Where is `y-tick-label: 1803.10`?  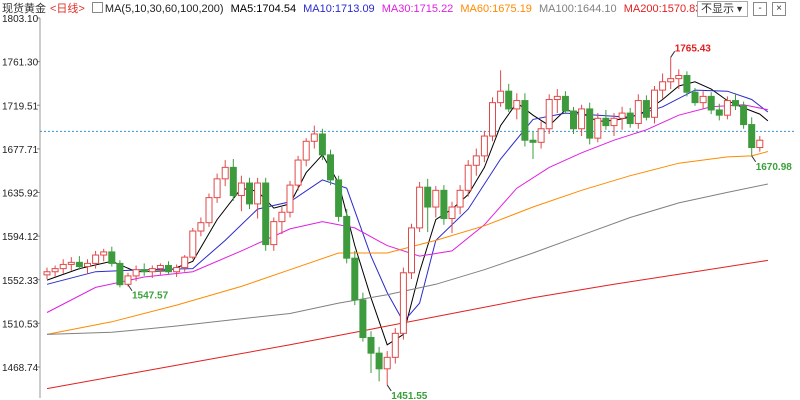 y-tick-label: 1803.10 is located at coordinates (20, 19).